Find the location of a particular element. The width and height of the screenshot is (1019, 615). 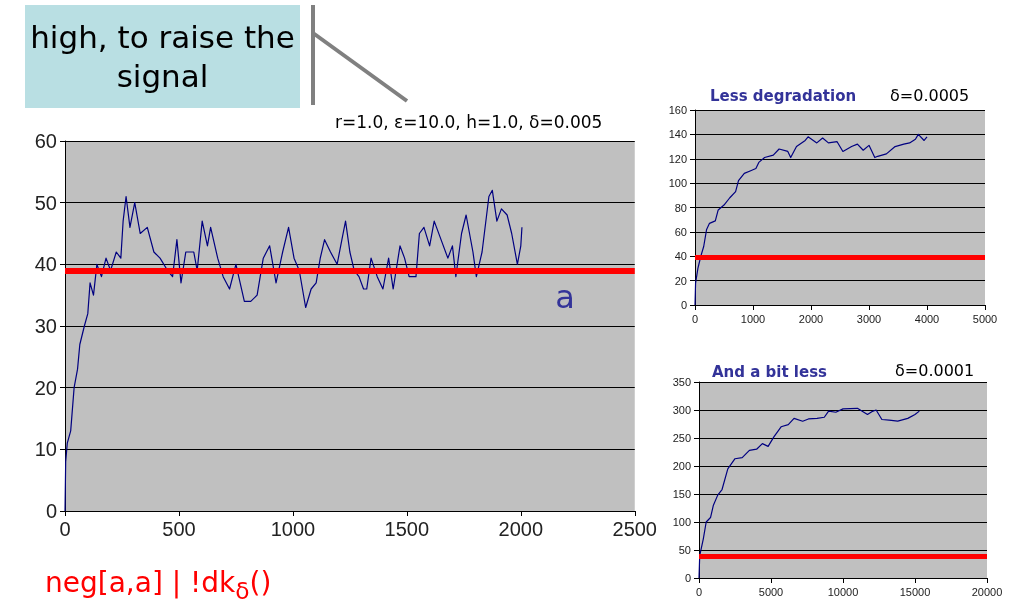

y-tick-label: 350 is located at coordinates (681, 382).